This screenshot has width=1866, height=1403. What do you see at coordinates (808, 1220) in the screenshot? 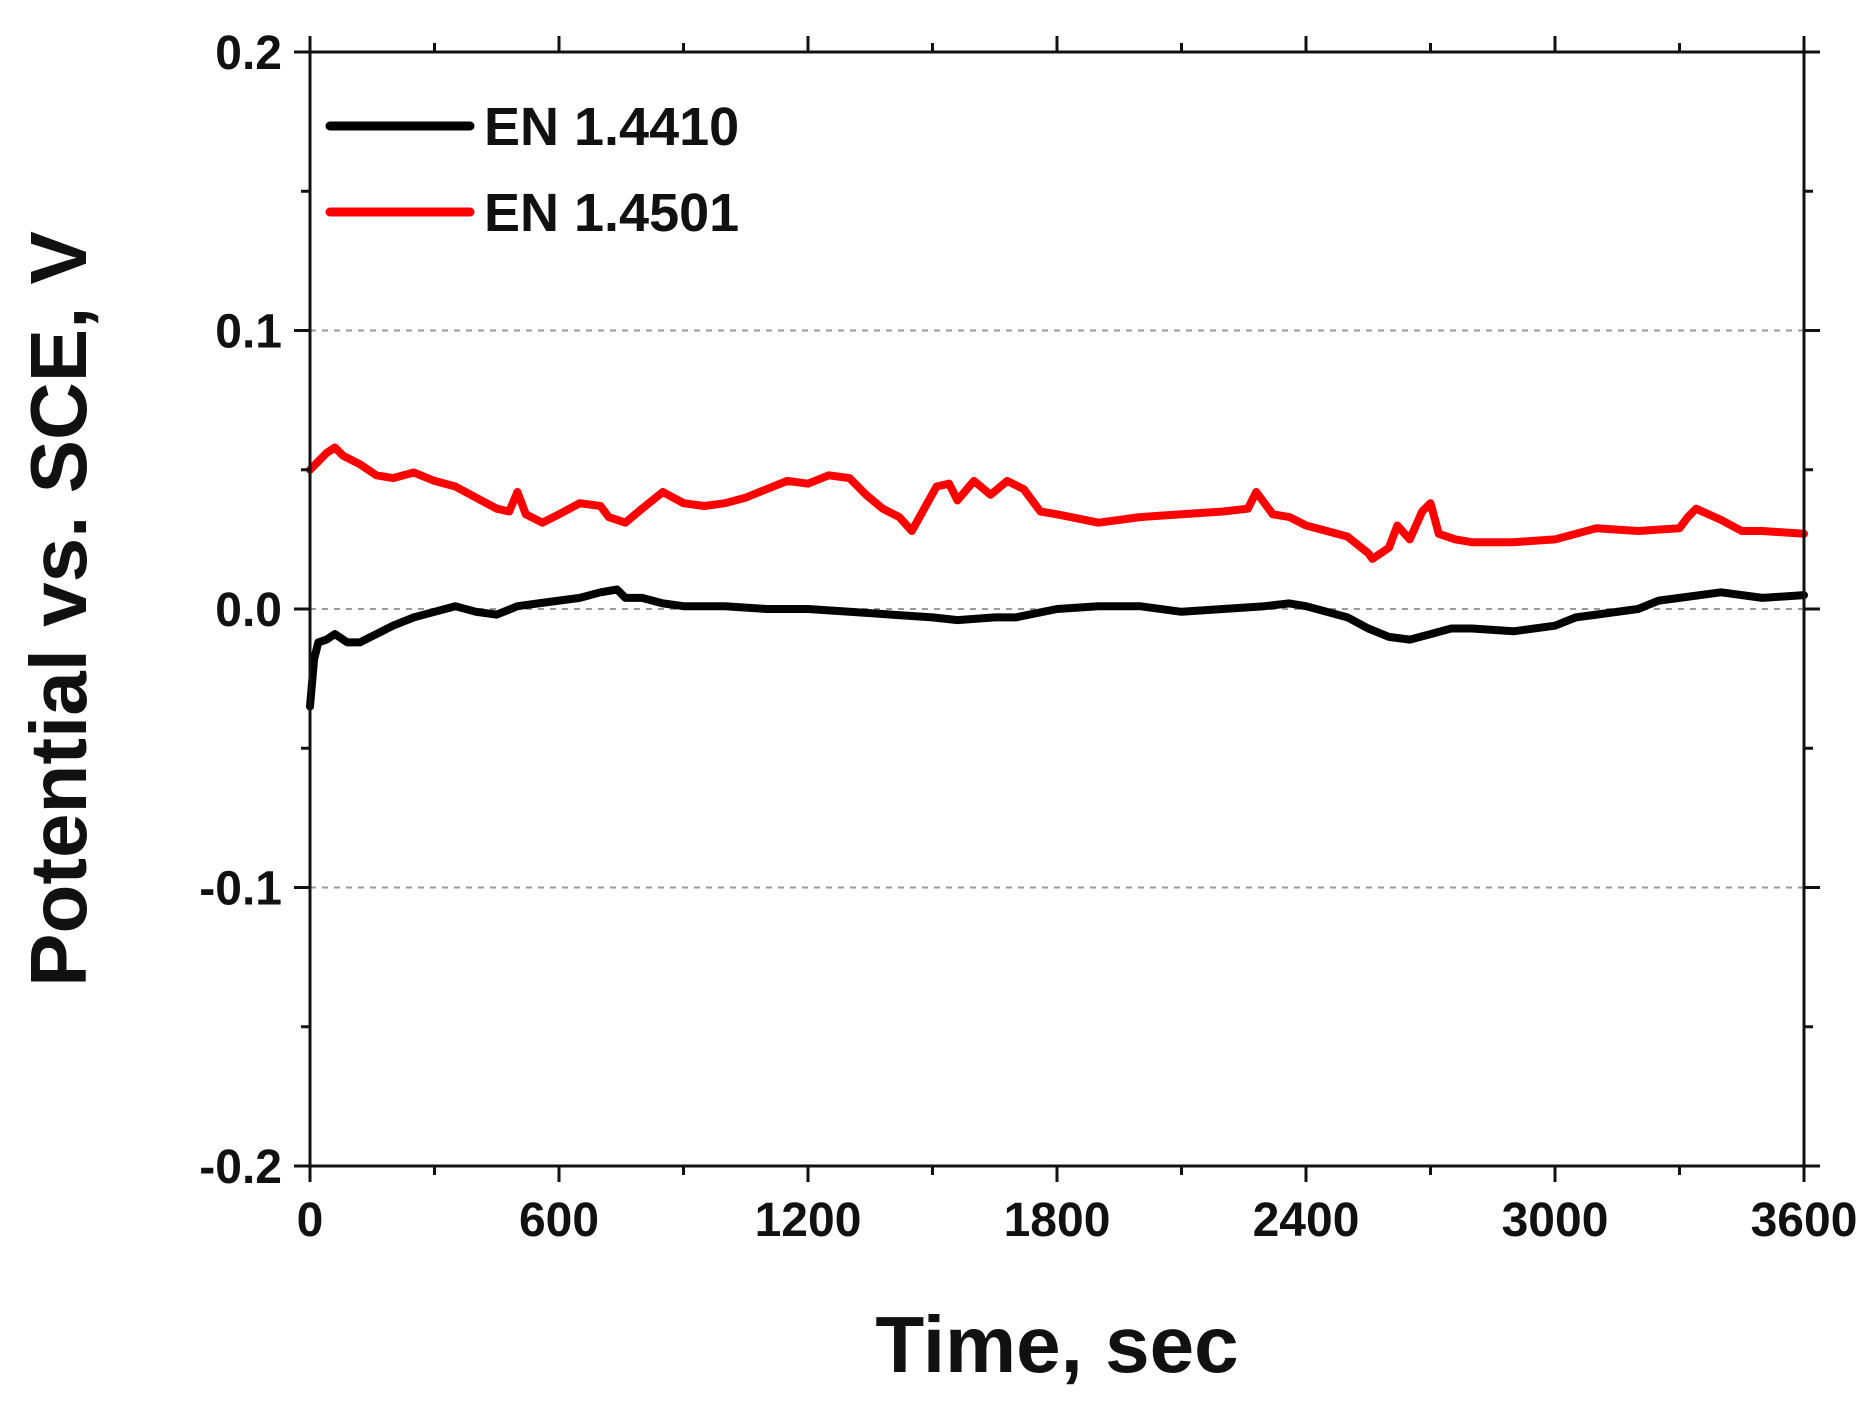
I see `x-tick-label-2: 1200` at bounding box center [808, 1220].